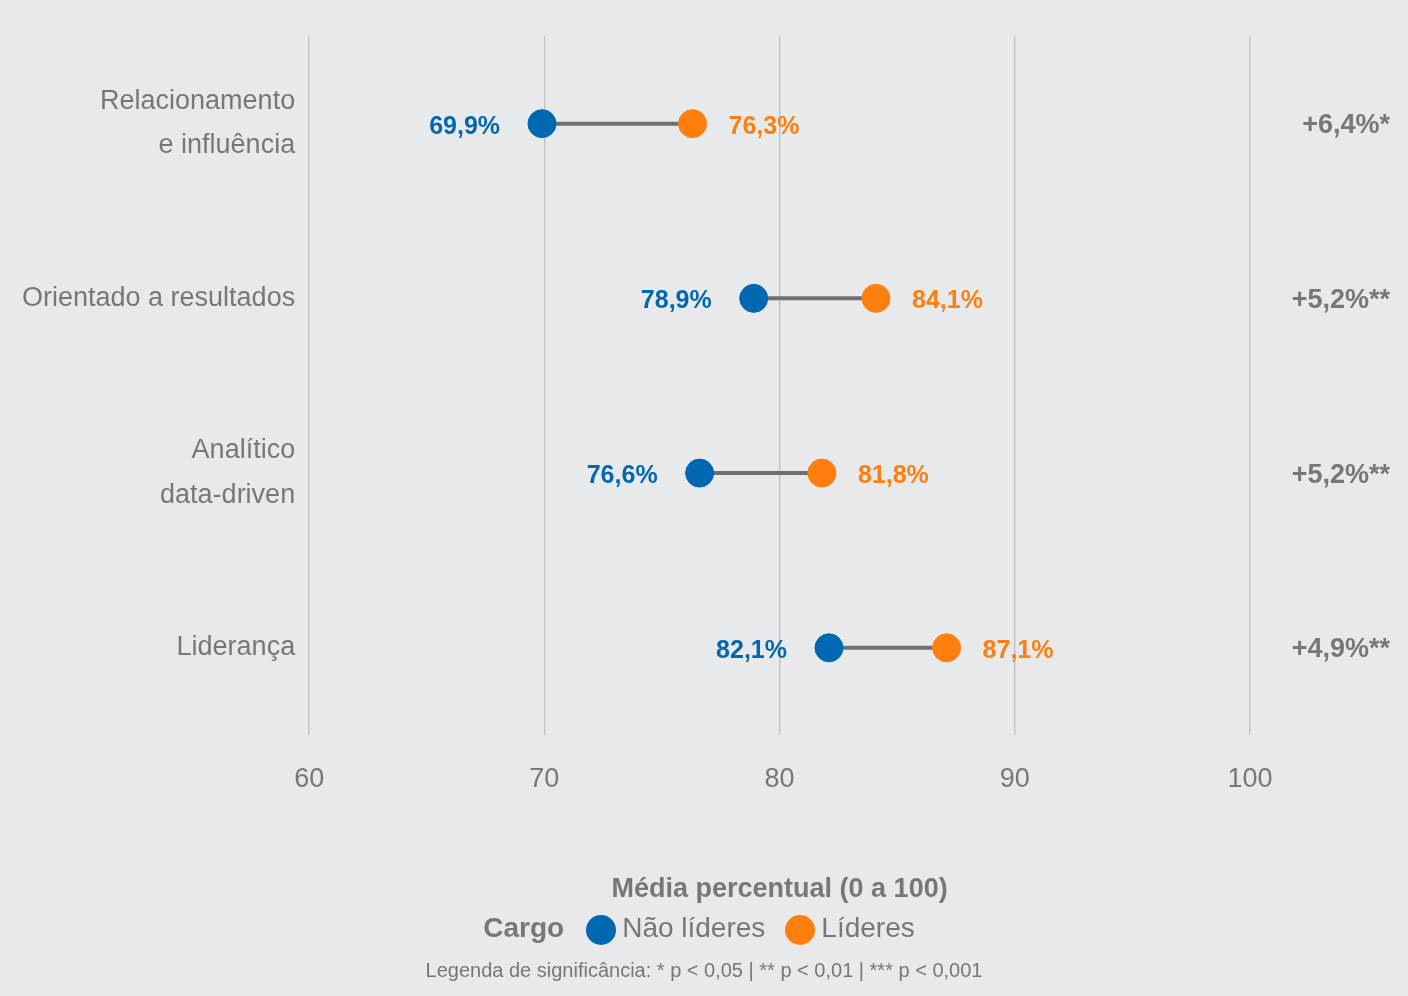  Describe the element at coordinates (309, 777) in the screenshot. I see `x-tick-label: 60` at that location.